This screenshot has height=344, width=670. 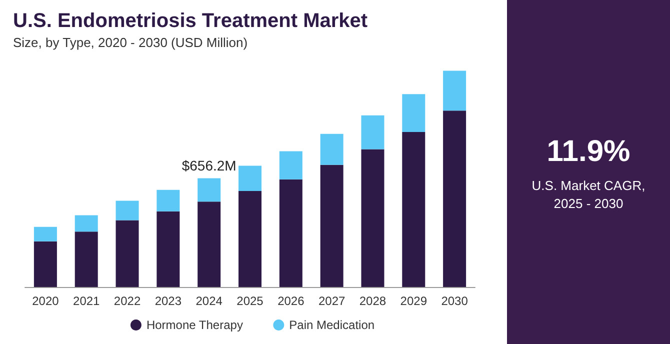 I want to click on x-tick-label: 2028, so click(x=372, y=301).